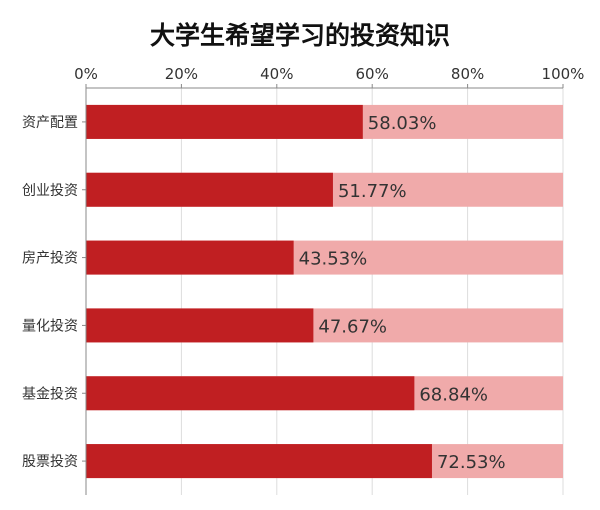 Image resolution: width=600 pixels, height=510 pixels. What do you see at coordinates (50, 393) in the screenshot?
I see `category-label: 基金投资` at bounding box center [50, 393].